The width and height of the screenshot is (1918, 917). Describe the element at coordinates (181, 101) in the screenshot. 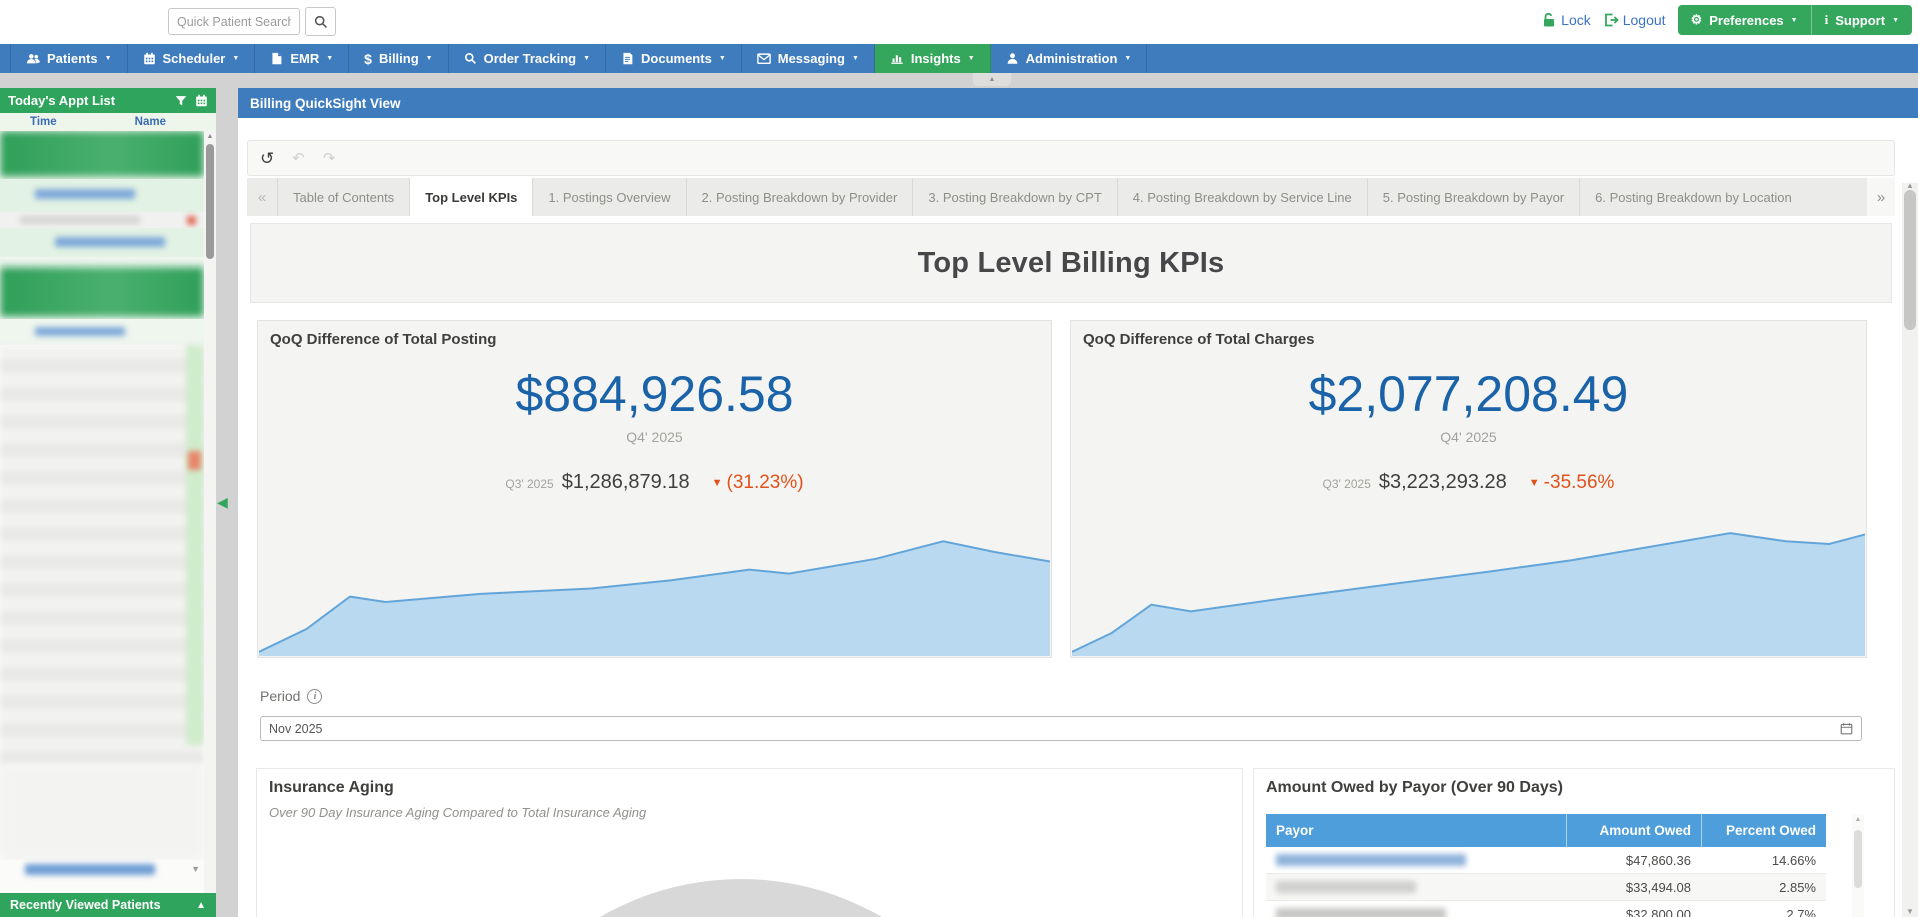

I see `filter-icon` at that location.